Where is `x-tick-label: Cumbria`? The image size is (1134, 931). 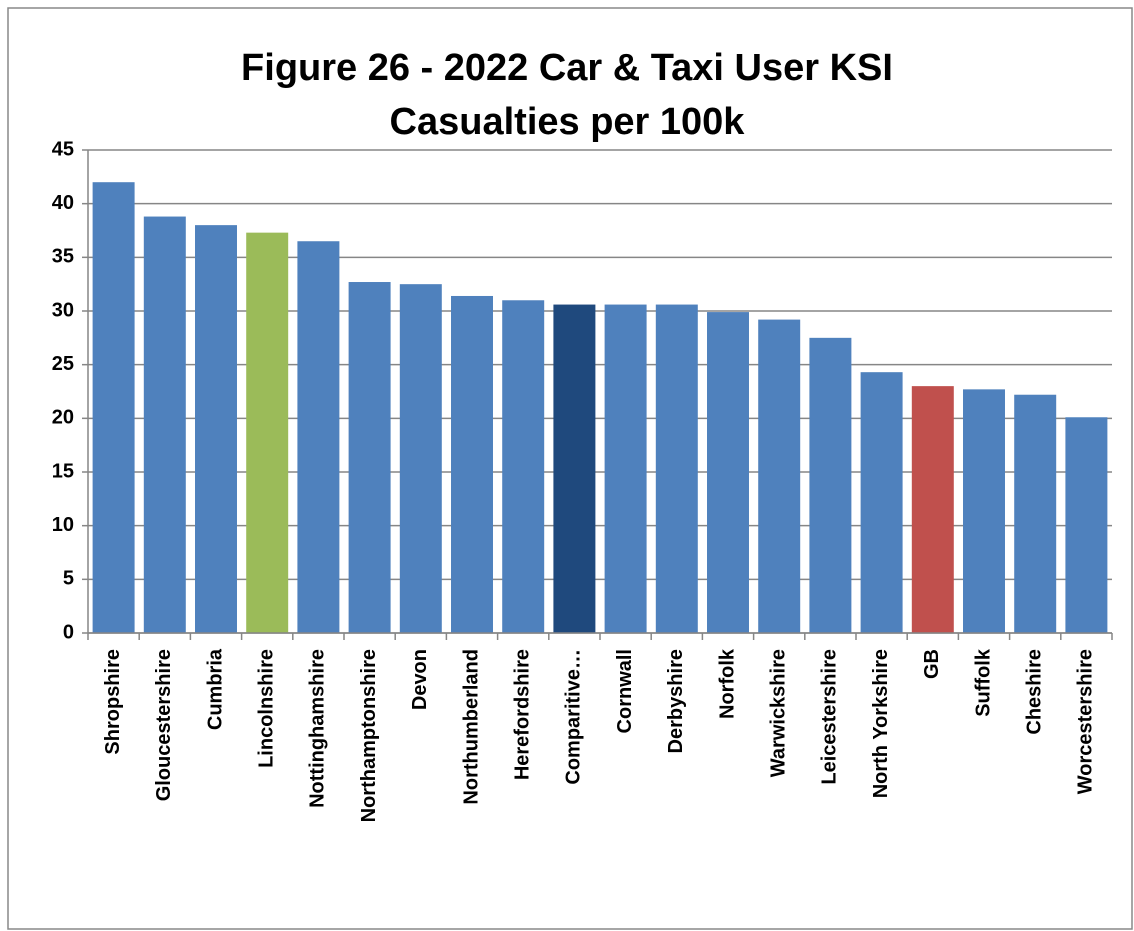 x-tick-label: Cumbria is located at coordinates (215, 689).